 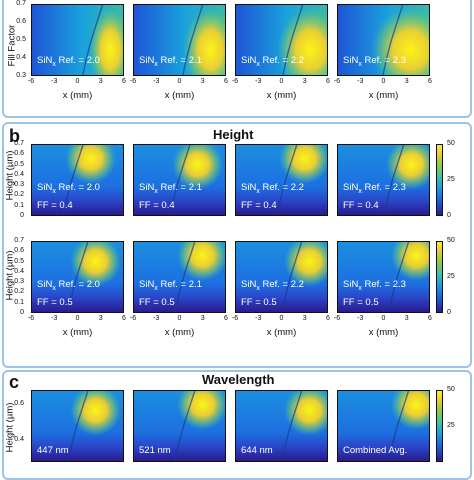 I want to click on panel-b-heatmap: SiNx Ref. = 2.1 FF = 0.4, so click(x=179, y=180).